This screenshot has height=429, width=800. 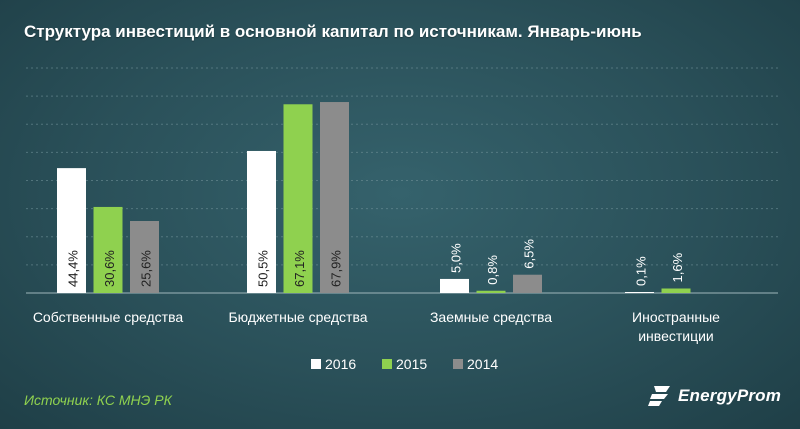 I want to click on brand-name: EnergyProm, so click(x=730, y=395).